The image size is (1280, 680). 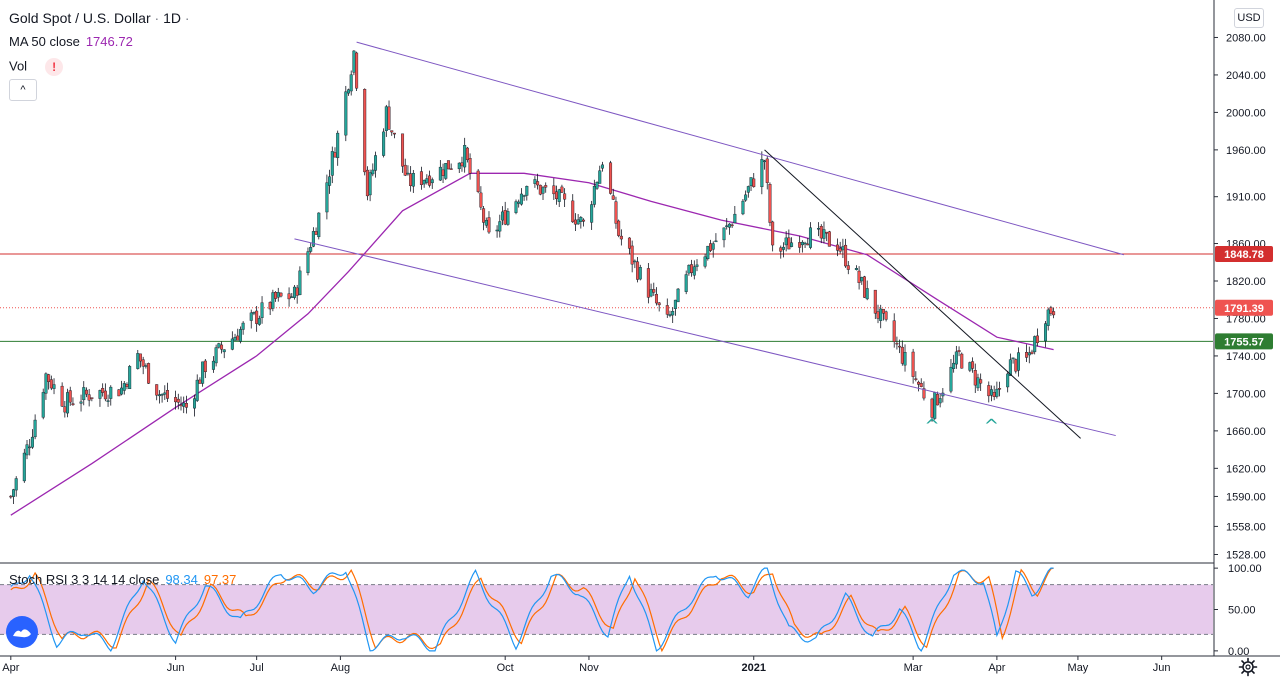 What do you see at coordinates (54, 67) in the screenshot?
I see `warning-icon: !` at bounding box center [54, 67].